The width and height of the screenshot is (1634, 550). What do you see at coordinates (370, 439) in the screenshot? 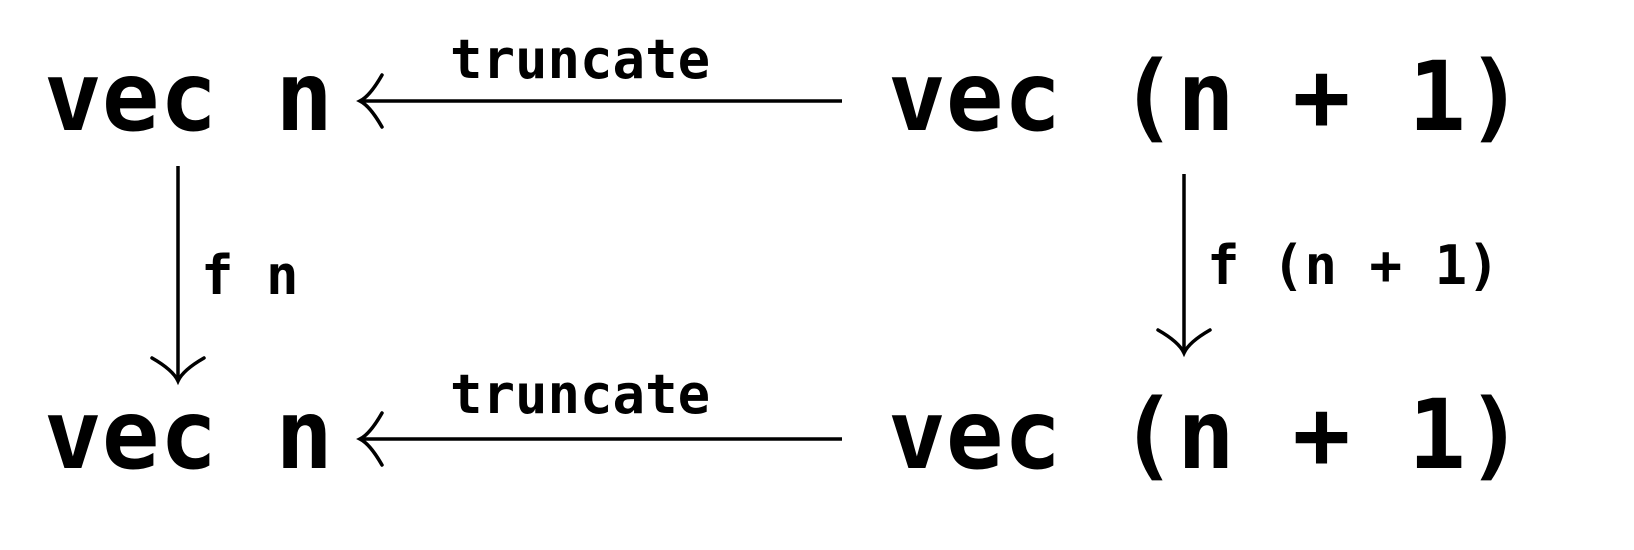
I see `arrow-bottom-head` at bounding box center [370, 439].